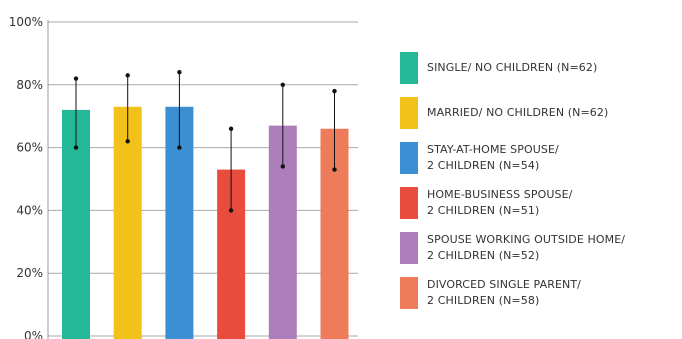 This screenshot has height=339, width=682. Describe the element at coordinates (483, 165) in the screenshot. I see `legend-label-line2: 2 CHILDREN (N=54)` at that location.